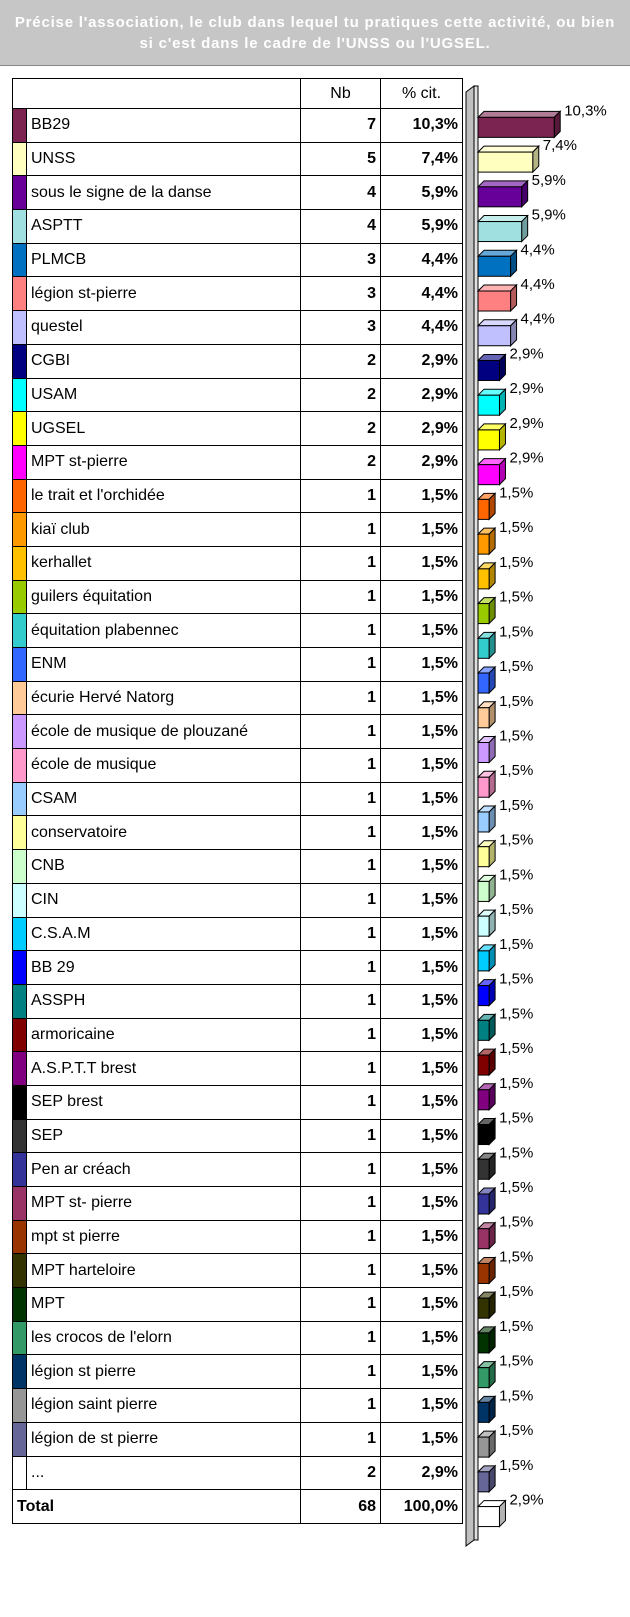 Image resolution: width=630 pixels, height=1617 pixels. Describe the element at coordinates (163, 1271) in the screenshot. I see `row-label: MPT harteloire` at that location.